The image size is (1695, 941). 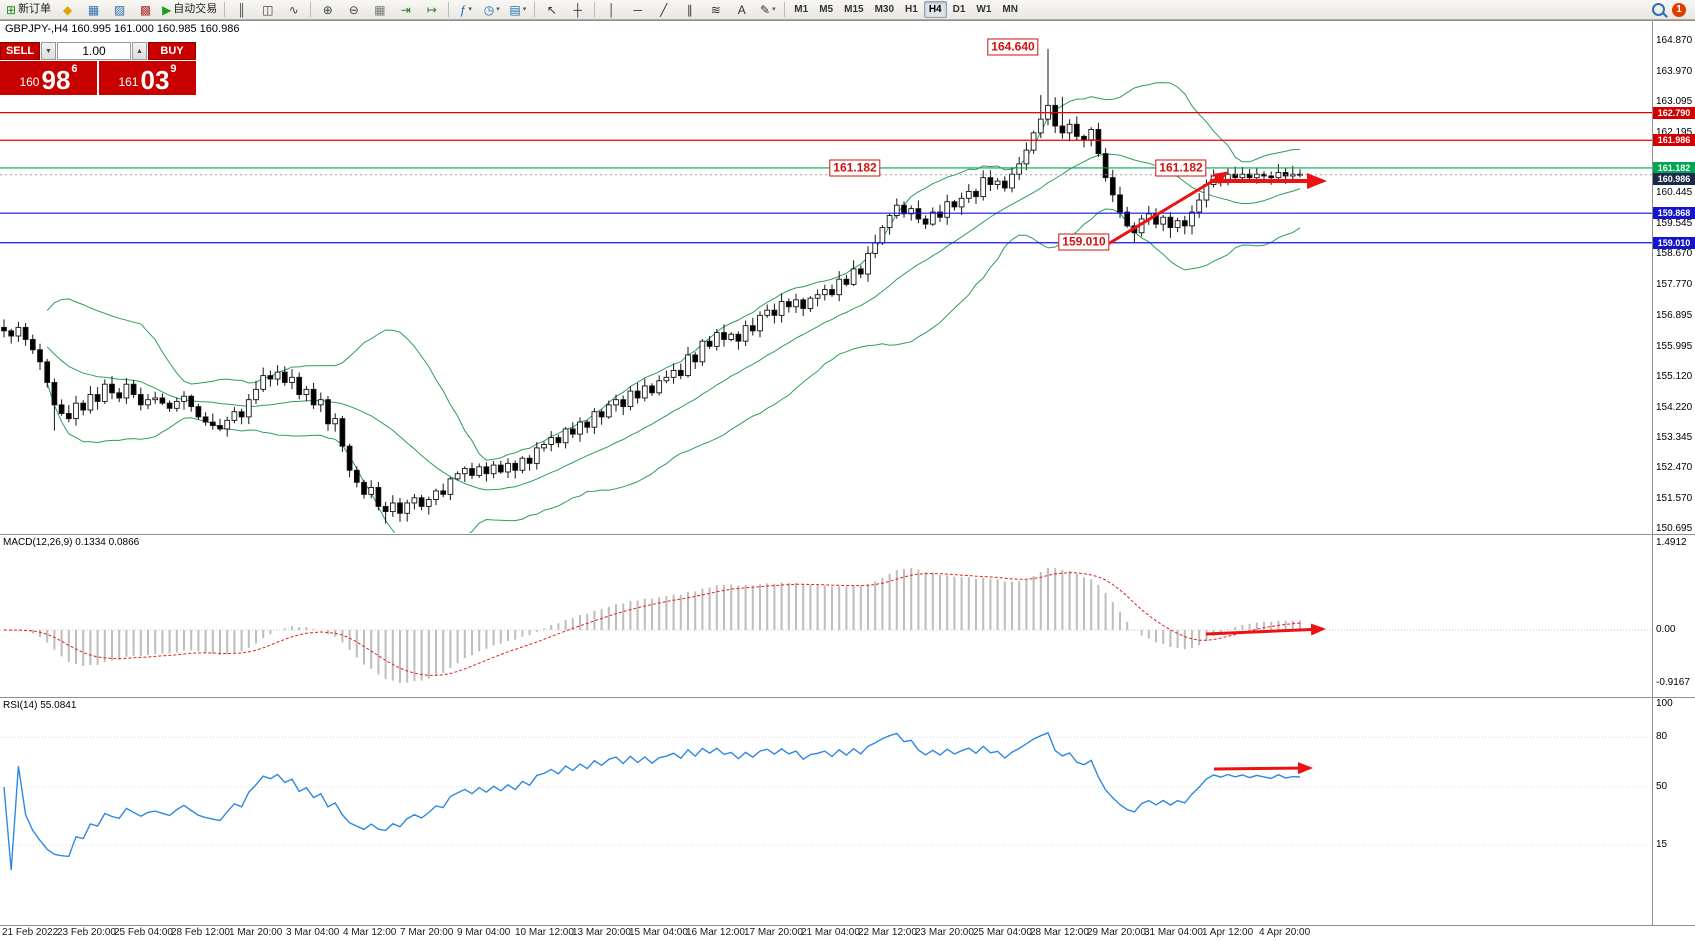 What do you see at coordinates (11, 9) in the screenshot?
I see `new-order-glyph: ⊞` at bounding box center [11, 9].